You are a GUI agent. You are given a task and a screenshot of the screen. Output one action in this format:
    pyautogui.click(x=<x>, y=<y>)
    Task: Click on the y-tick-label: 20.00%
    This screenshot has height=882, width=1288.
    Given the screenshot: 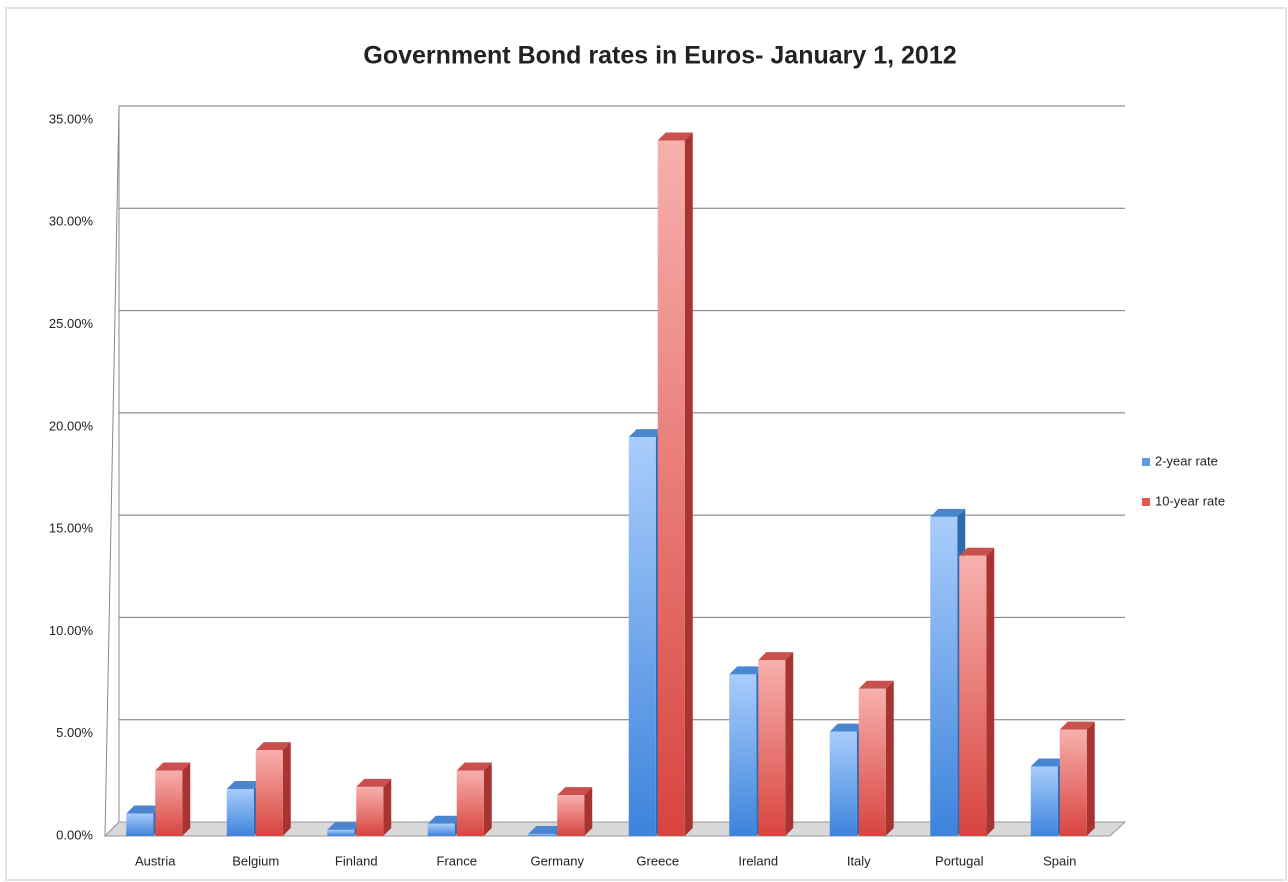 What is the action you would take?
    pyautogui.click(x=71, y=425)
    